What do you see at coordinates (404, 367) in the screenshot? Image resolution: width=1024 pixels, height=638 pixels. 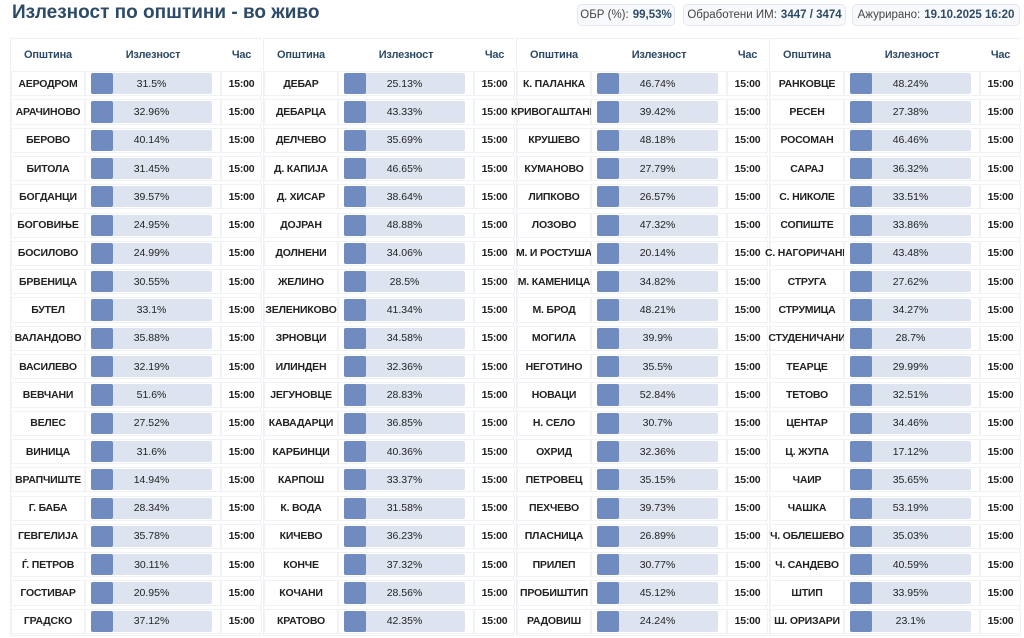 I see `turnout-bar: 32.36%` at bounding box center [404, 367].